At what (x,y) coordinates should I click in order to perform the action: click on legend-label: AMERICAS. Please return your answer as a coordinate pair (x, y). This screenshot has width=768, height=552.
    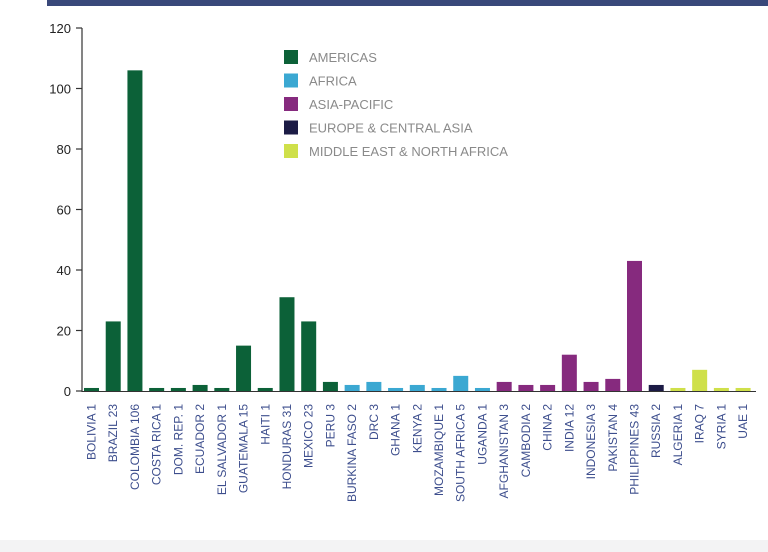
    Looking at the image, I should click on (343, 57).